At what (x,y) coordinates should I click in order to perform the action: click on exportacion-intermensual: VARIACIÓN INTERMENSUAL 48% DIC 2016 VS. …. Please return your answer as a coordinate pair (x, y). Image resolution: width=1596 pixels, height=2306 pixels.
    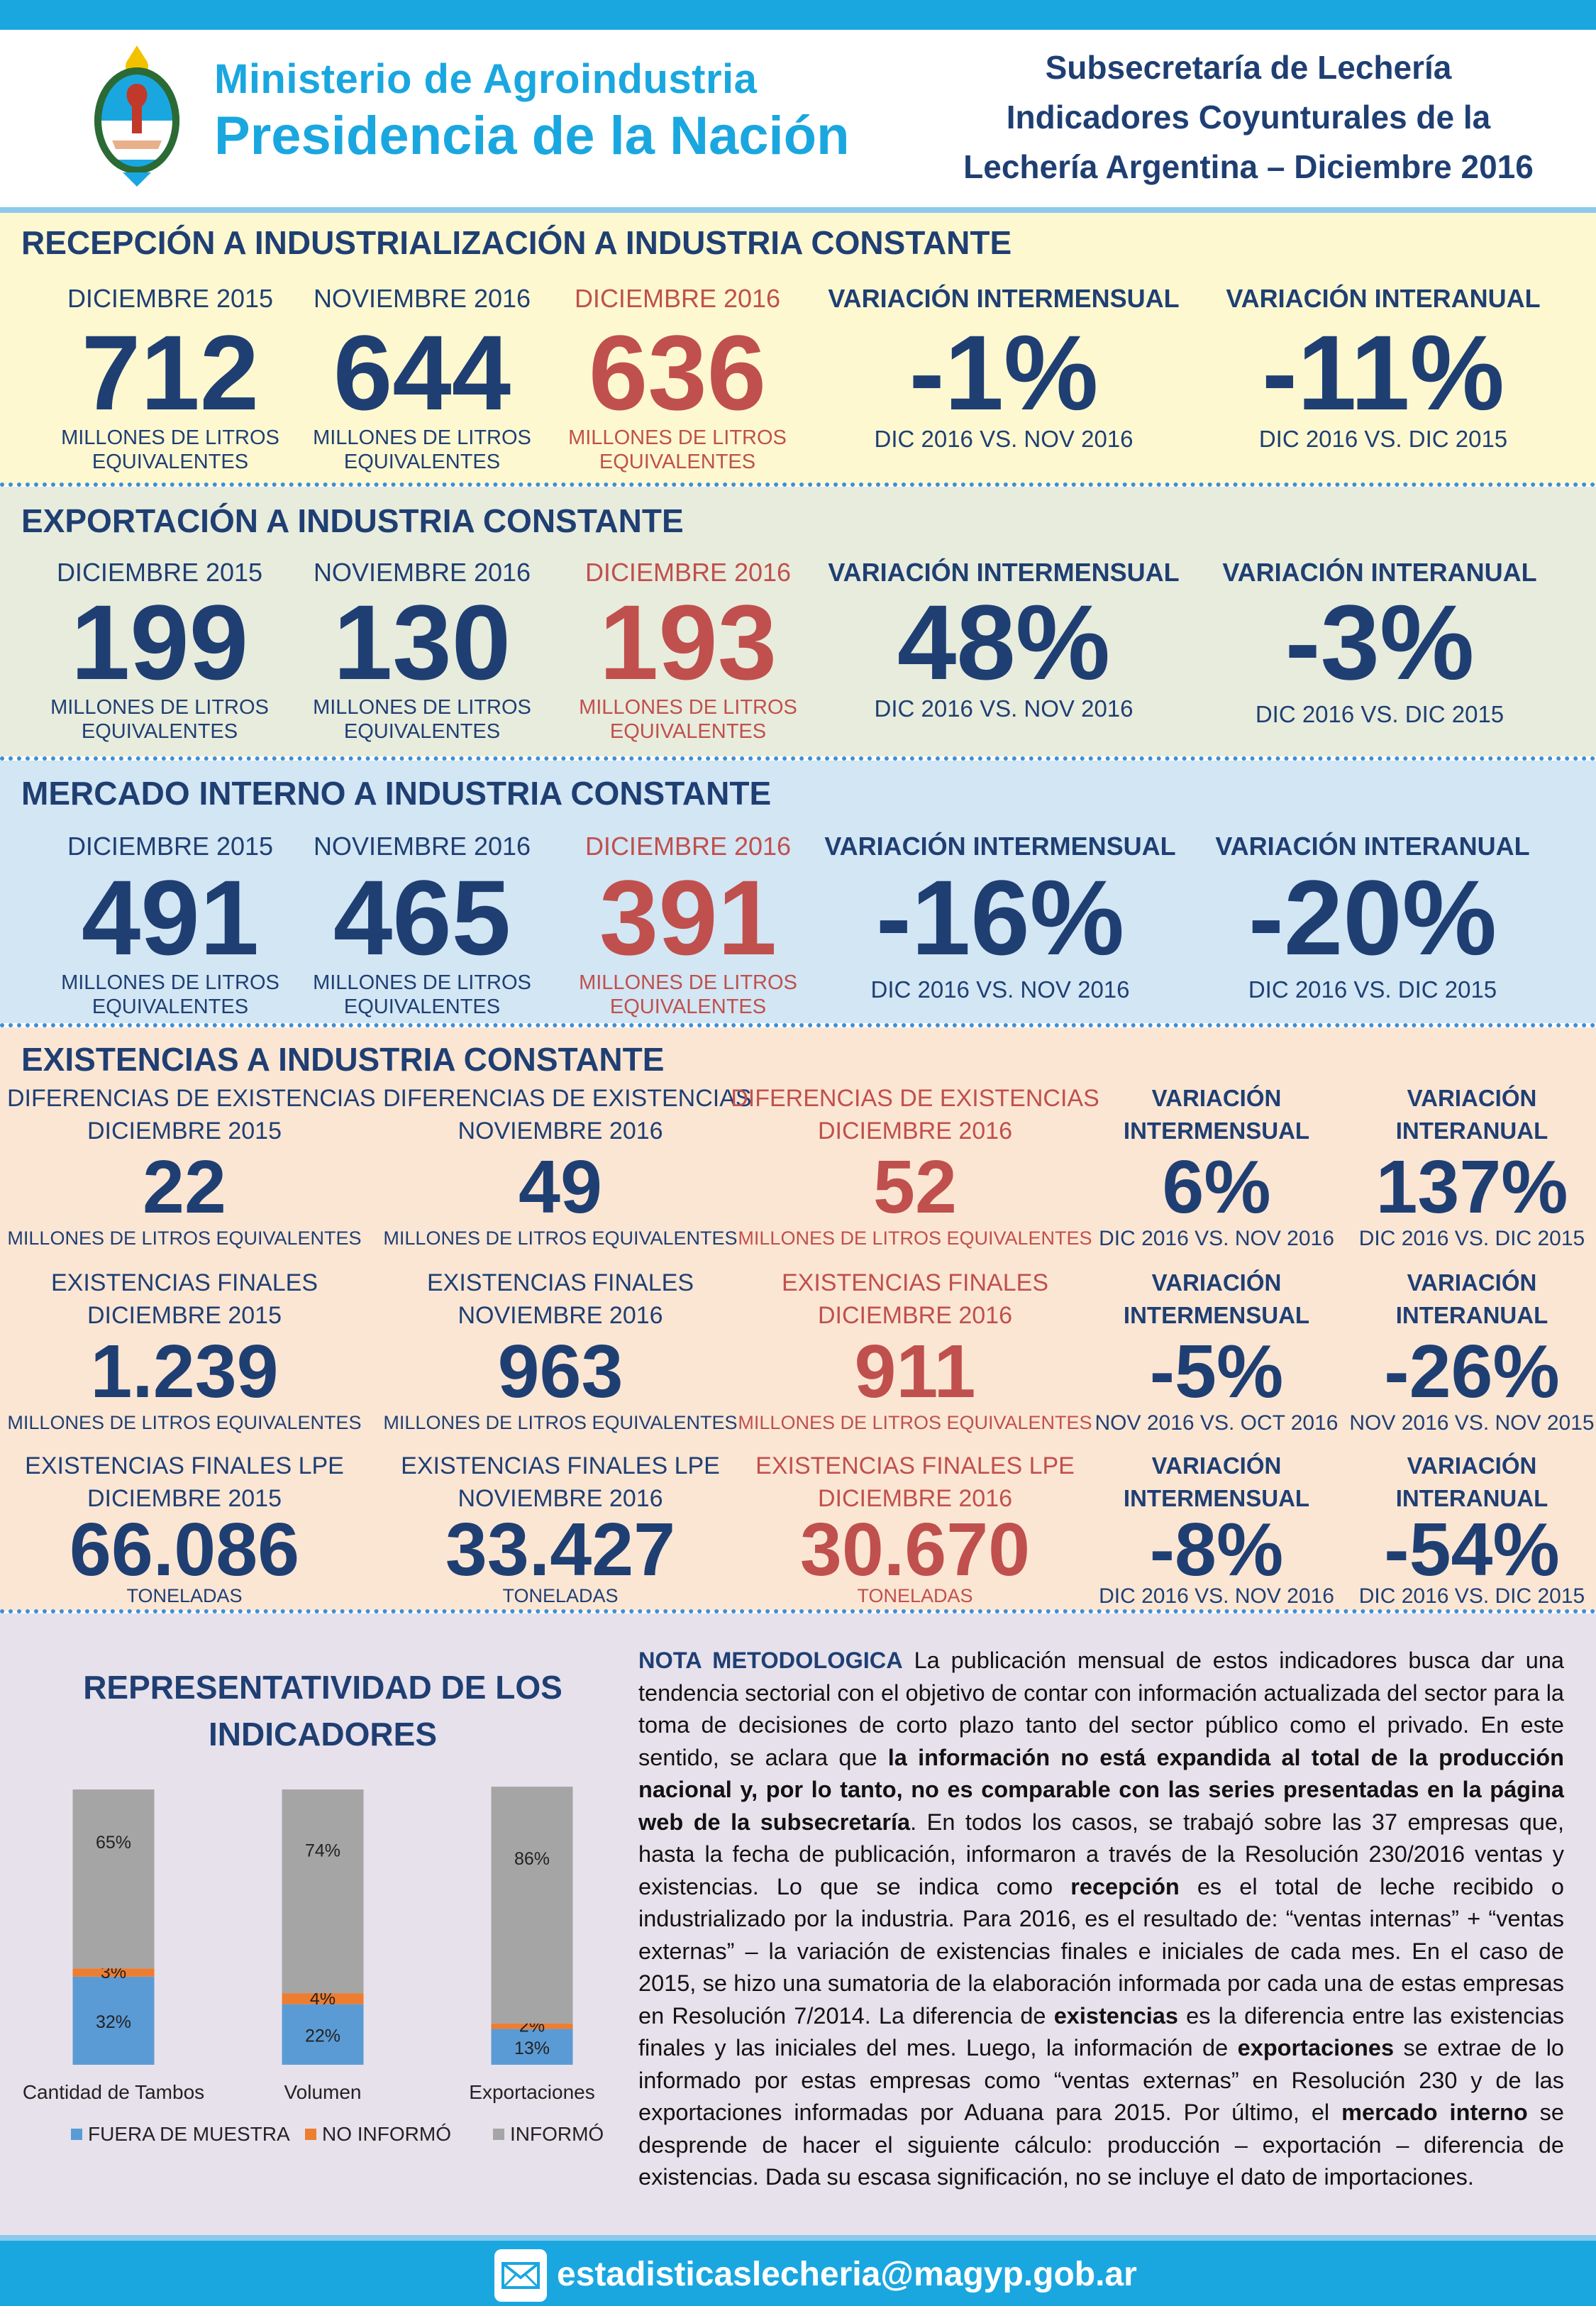
    Looking at the image, I should click on (1004, 640).